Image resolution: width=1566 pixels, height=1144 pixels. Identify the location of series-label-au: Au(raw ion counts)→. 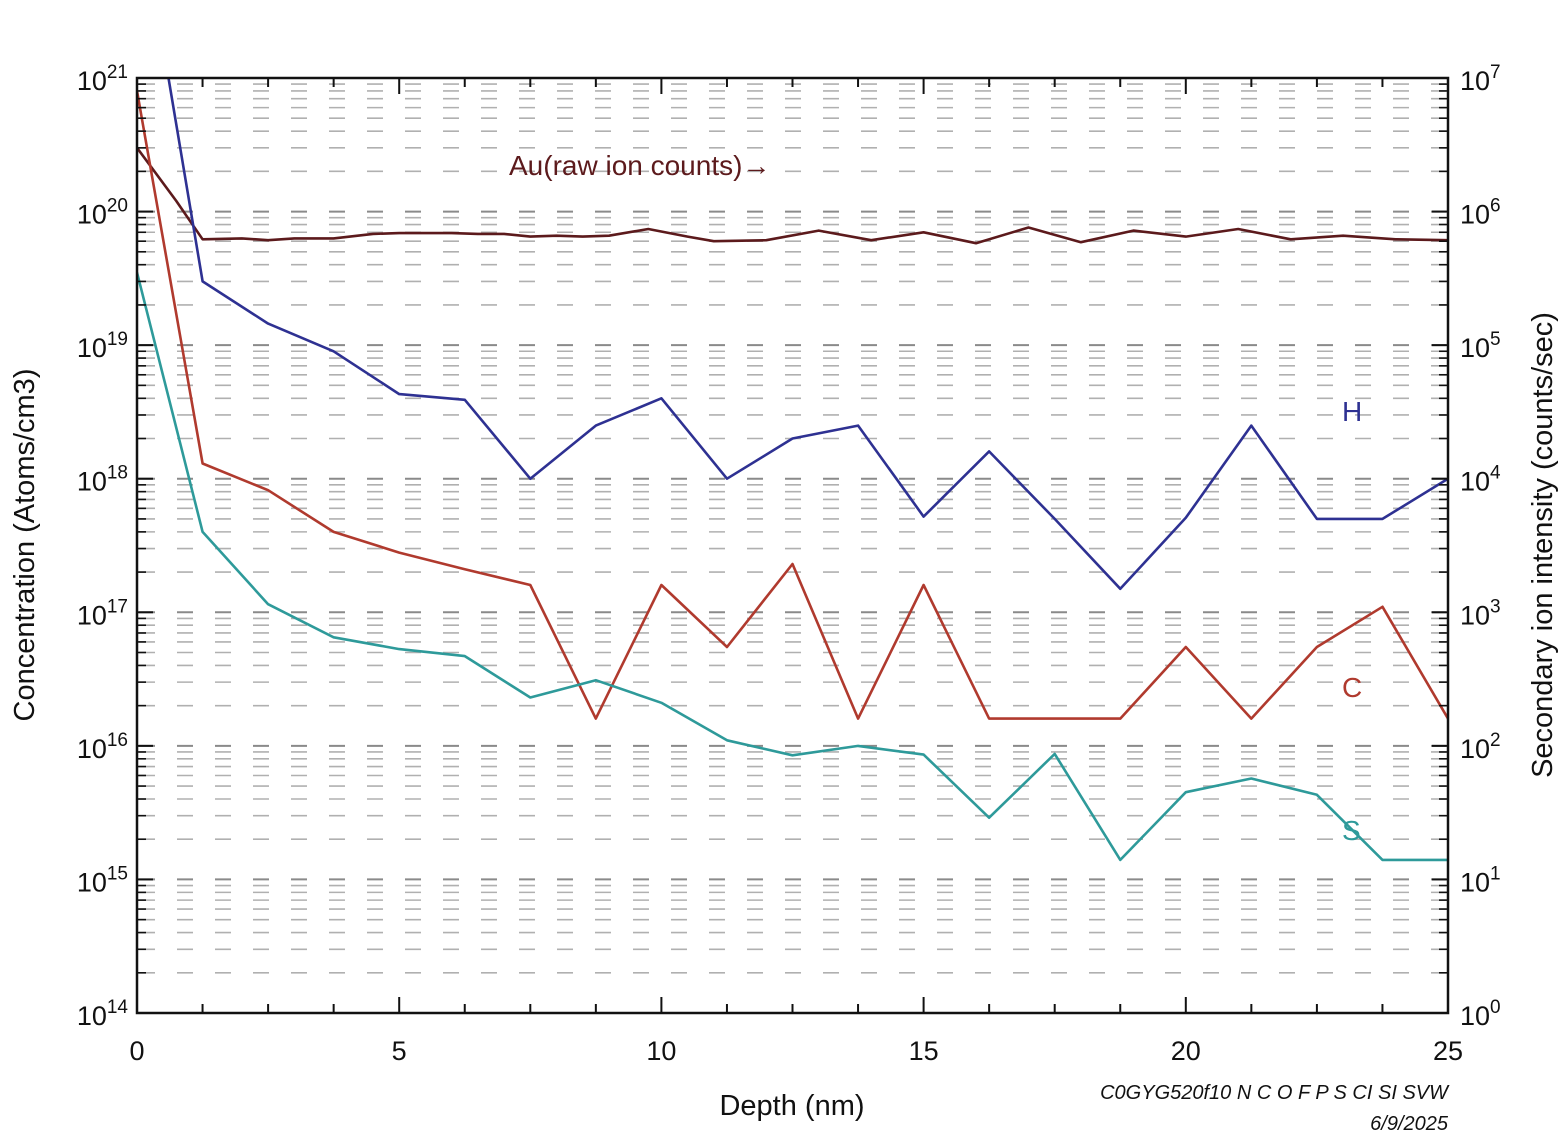
(639, 165).